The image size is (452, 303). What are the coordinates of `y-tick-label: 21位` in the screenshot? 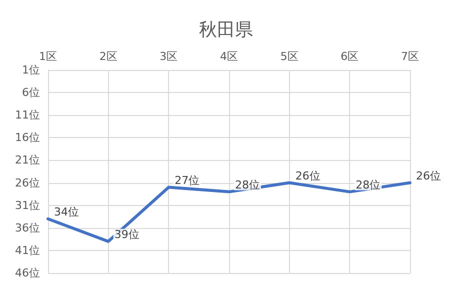 It's located at (27, 160).